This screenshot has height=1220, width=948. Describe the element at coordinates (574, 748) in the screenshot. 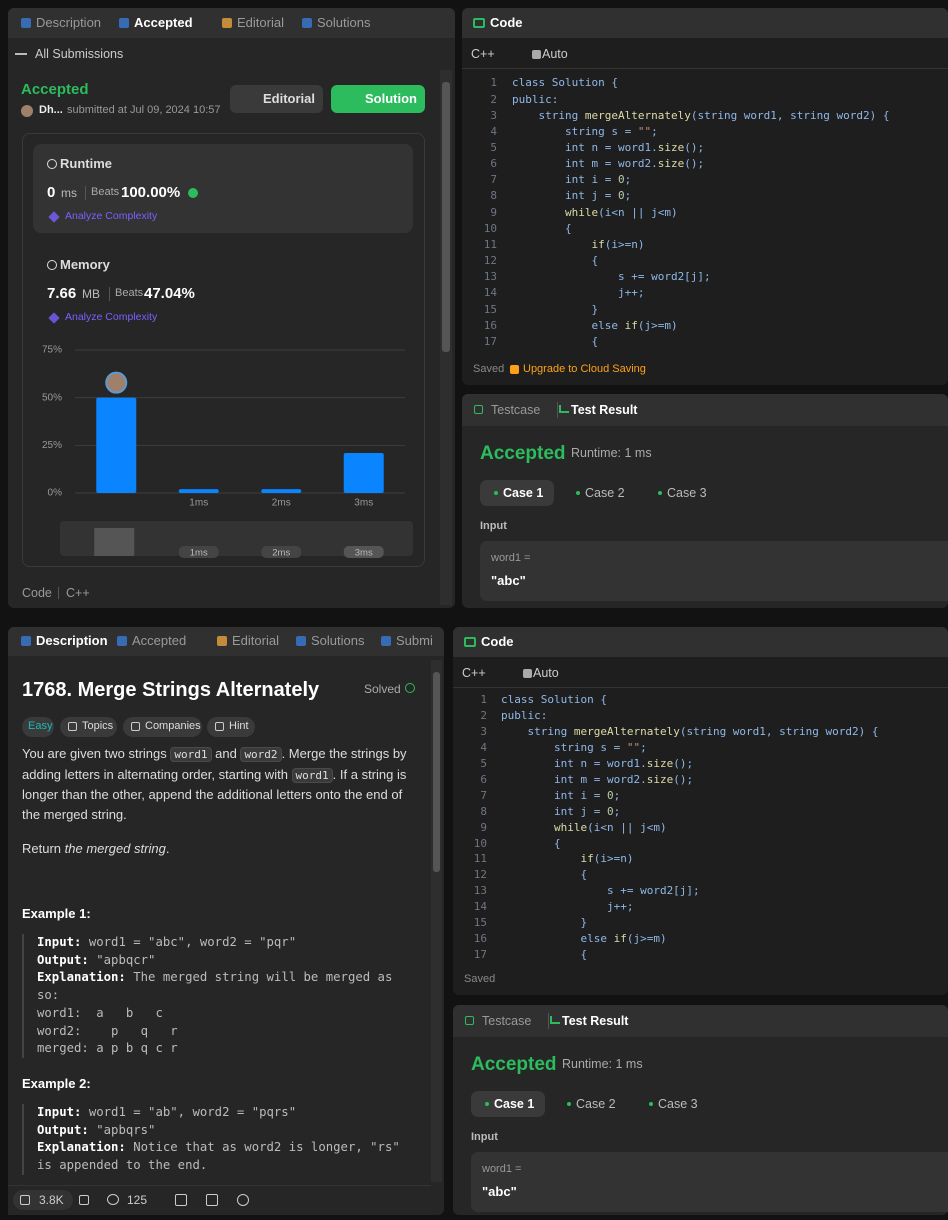

I see `code-line: string s = "";` at that location.